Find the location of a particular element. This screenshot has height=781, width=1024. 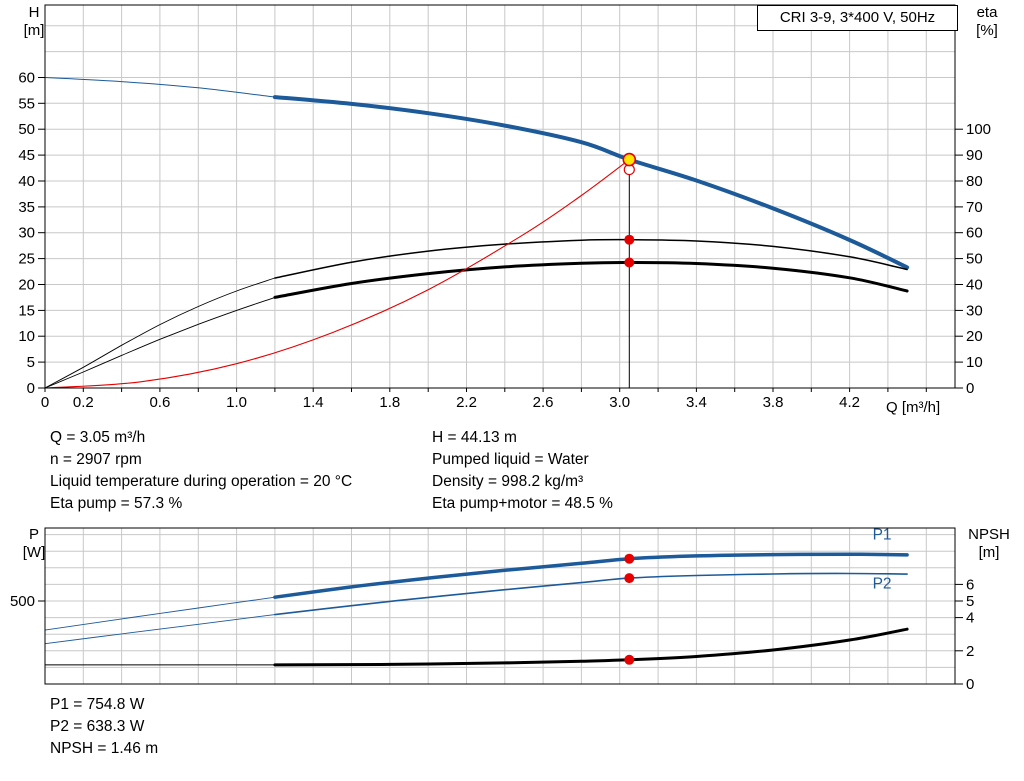

npsh-curve is located at coordinates (591, 647).